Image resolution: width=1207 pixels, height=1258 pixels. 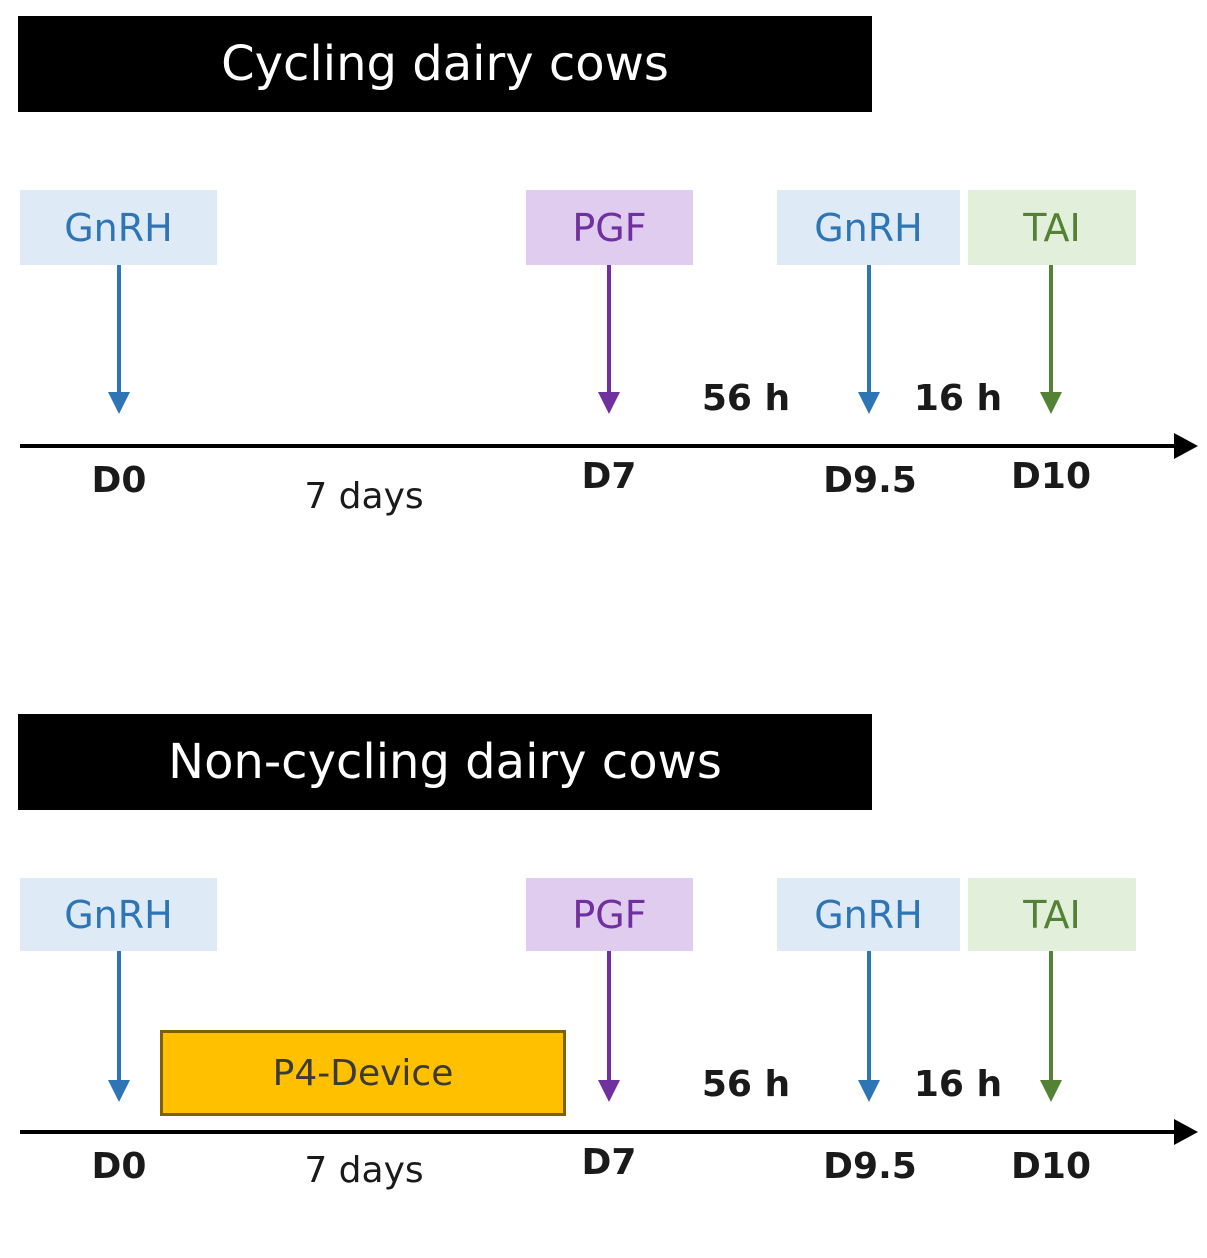 I want to click on p4-device-bar: P4-Device, so click(x=363, y=1073).